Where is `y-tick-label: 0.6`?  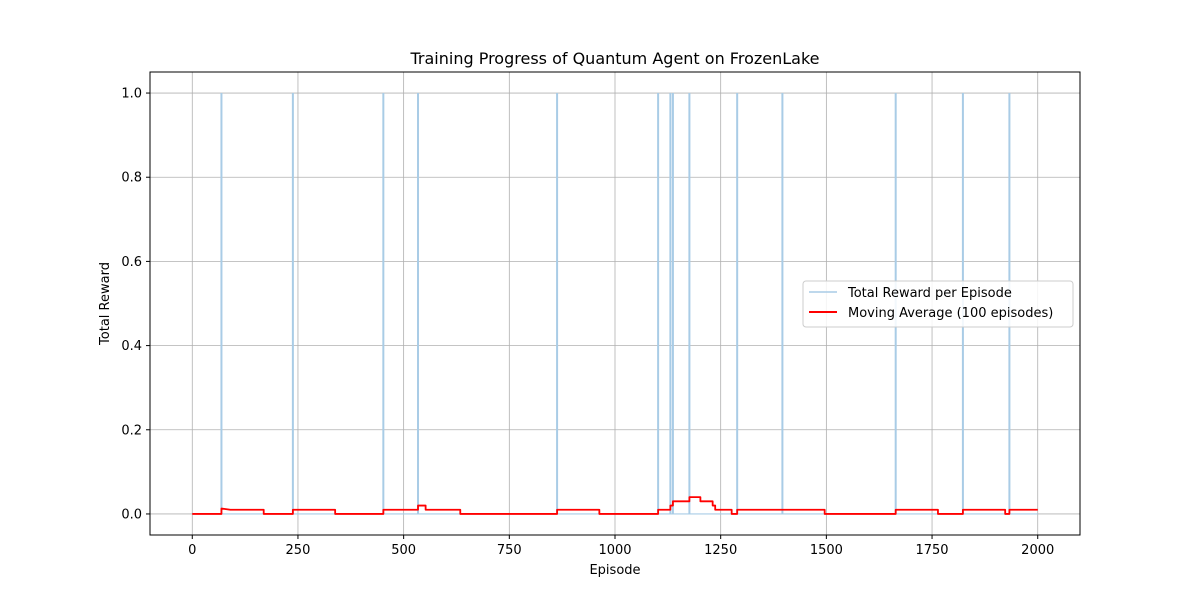
y-tick-label: 0.6 is located at coordinates (131, 262).